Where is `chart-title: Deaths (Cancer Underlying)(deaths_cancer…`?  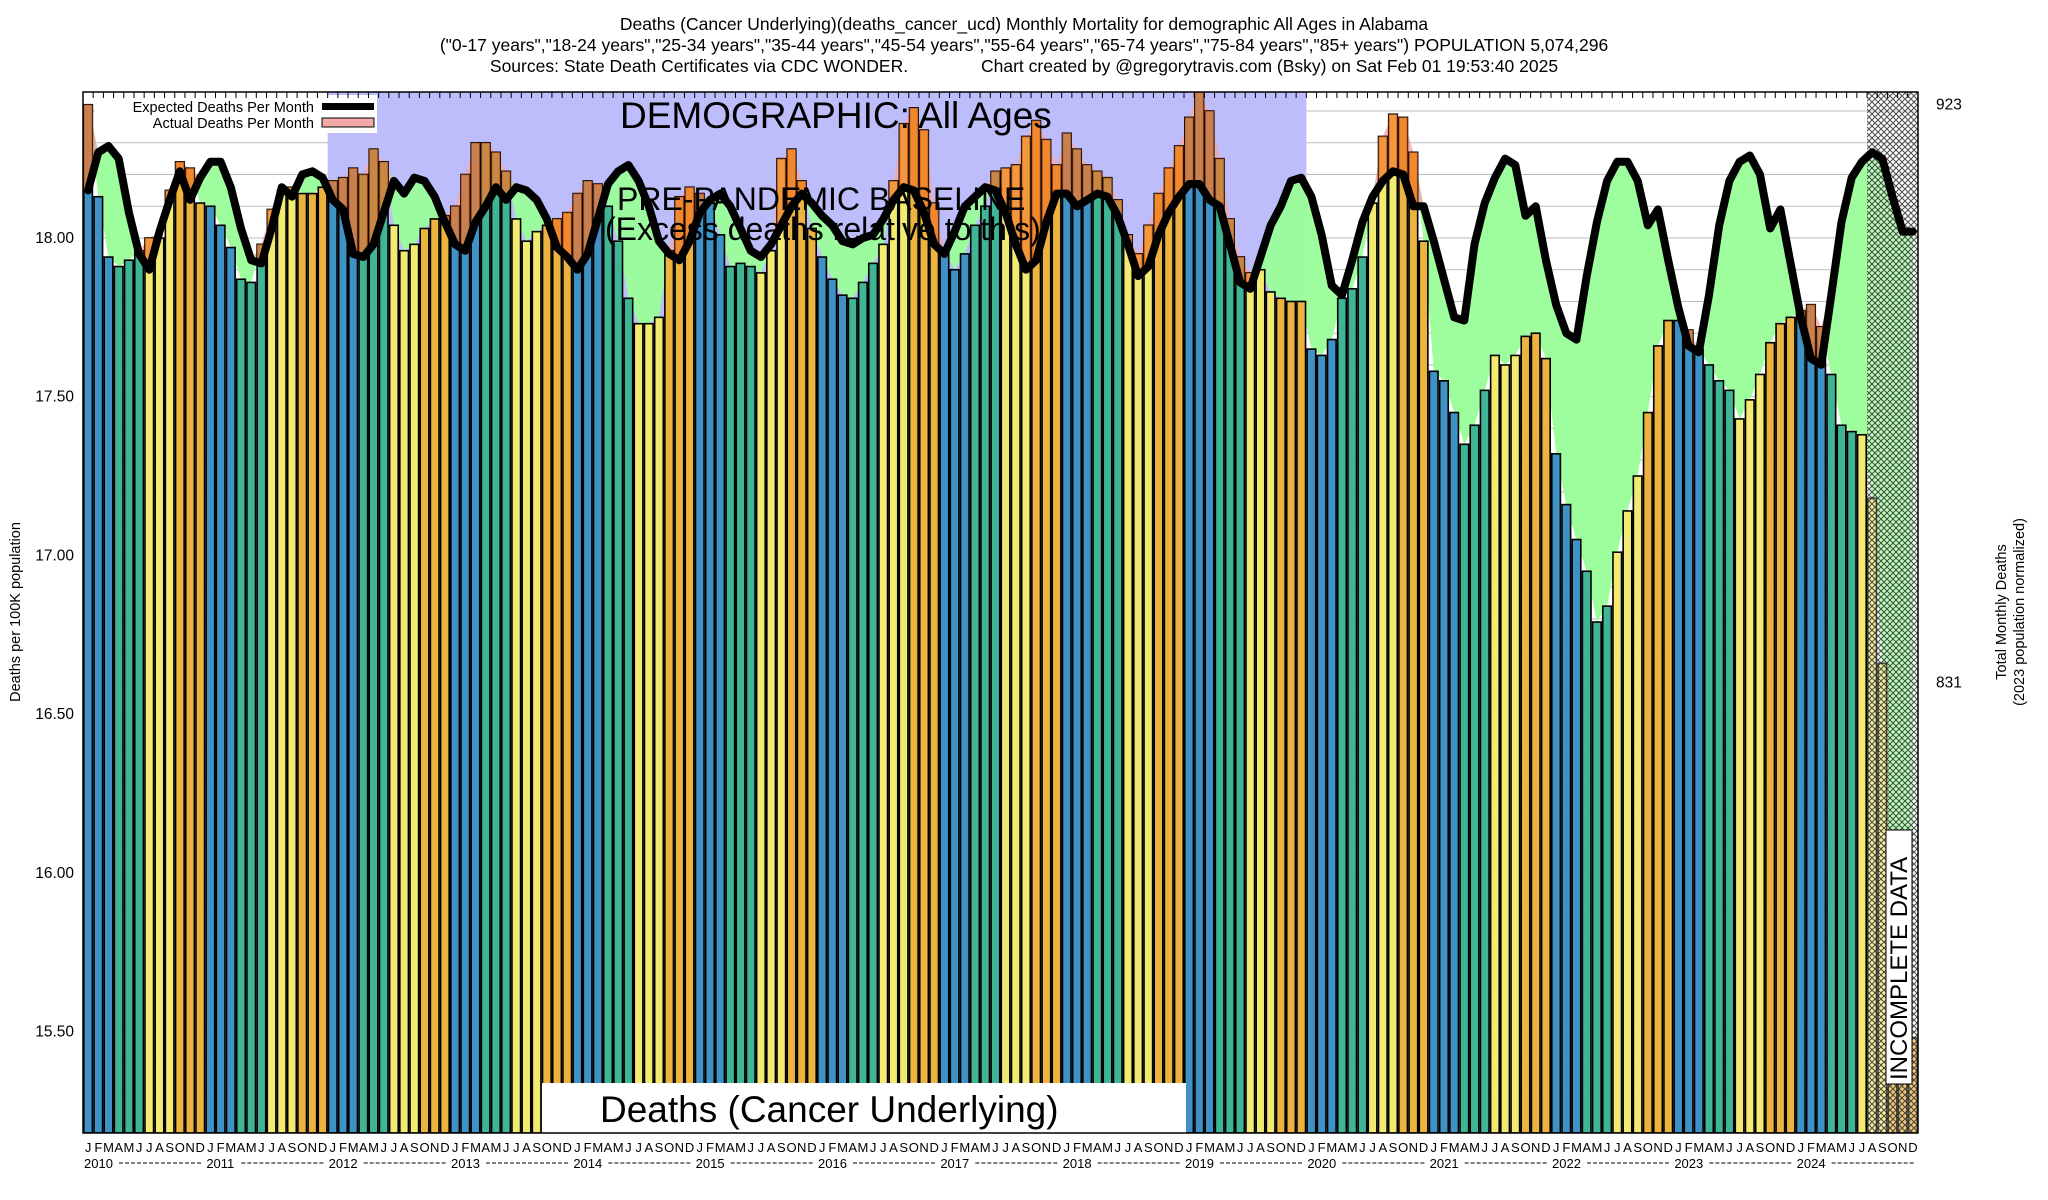 chart-title: Deaths (Cancer Underlying)(deaths_cancer… is located at coordinates (1024, 24).